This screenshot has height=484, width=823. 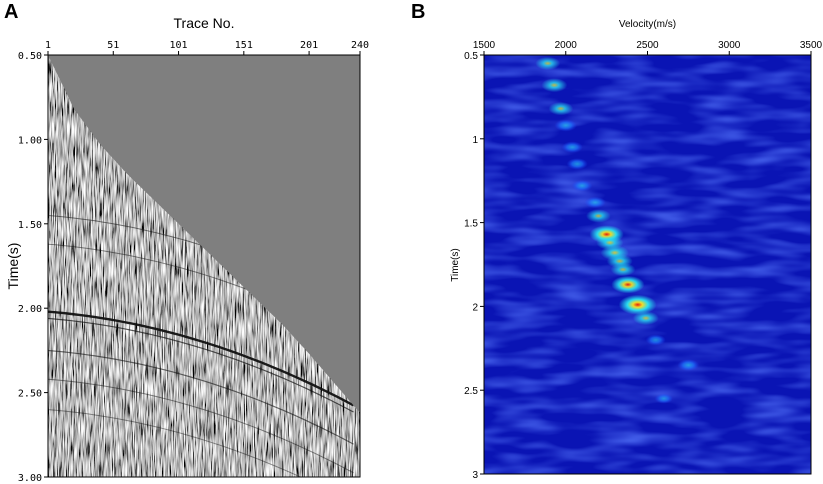 What do you see at coordinates (33, 267) in the screenshot?
I see `panel-a-y-ticks: 0.50 1.00 1.50 2.00 2.50 3.00` at bounding box center [33, 267].